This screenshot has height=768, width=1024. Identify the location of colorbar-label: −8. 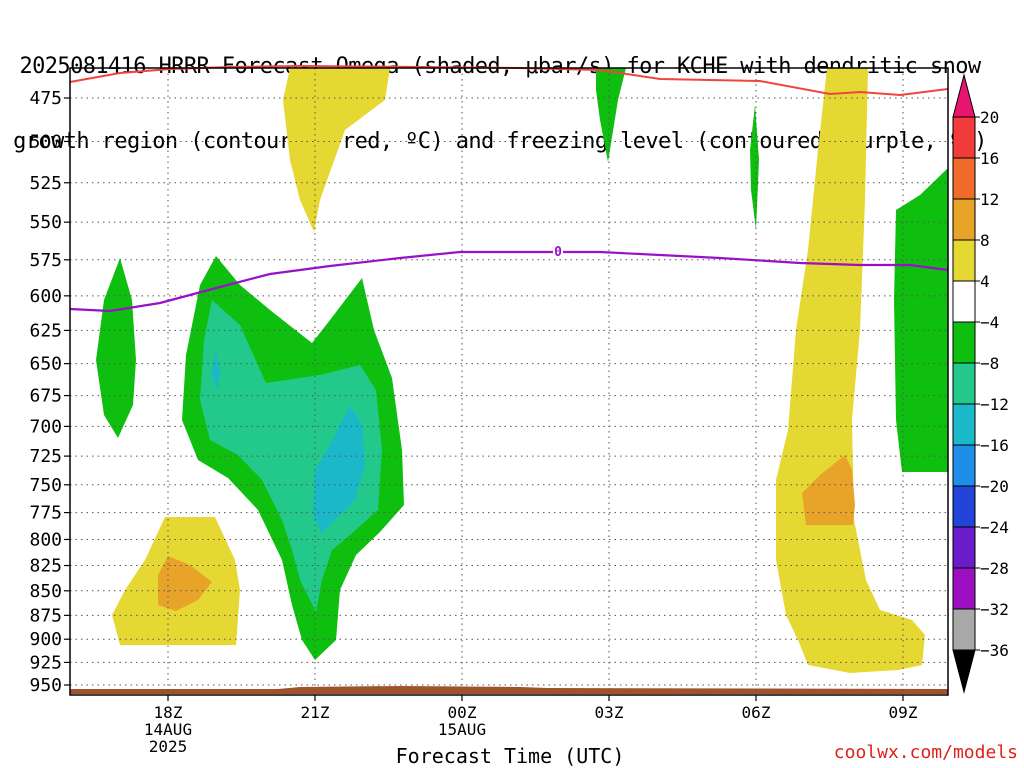
(989, 363).